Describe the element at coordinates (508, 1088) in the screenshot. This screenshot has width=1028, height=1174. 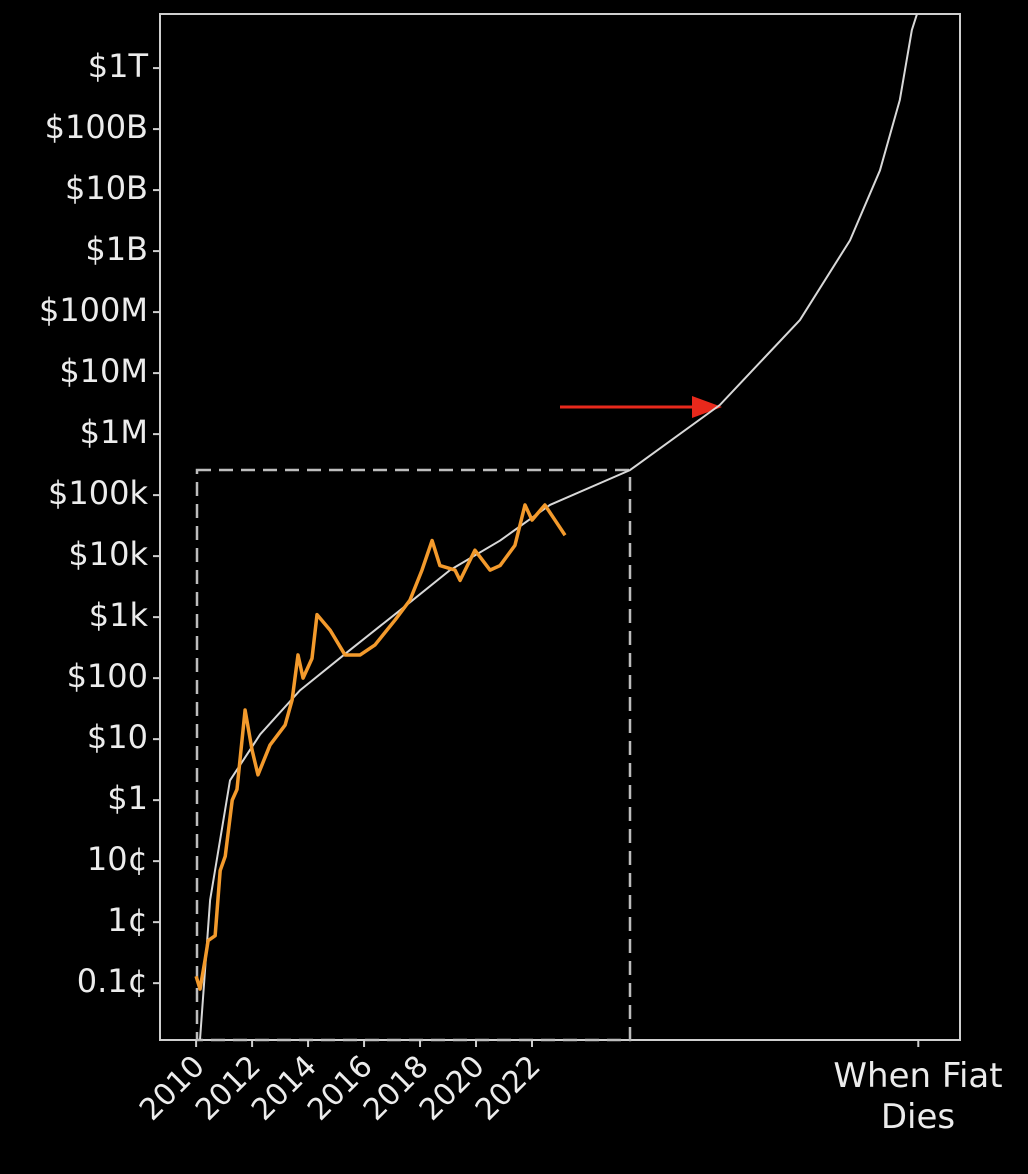
I see `x-tick-label: 2022` at that location.